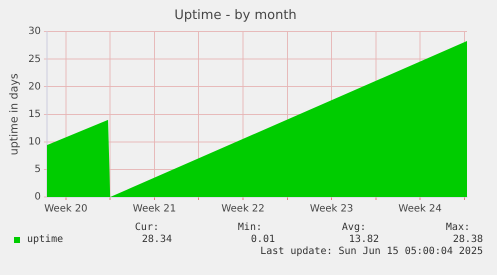 This screenshot has height=275, width=497. What do you see at coordinates (243, 209) in the screenshot?
I see `x-tick-label: Week 22` at bounding box center [243, 209].